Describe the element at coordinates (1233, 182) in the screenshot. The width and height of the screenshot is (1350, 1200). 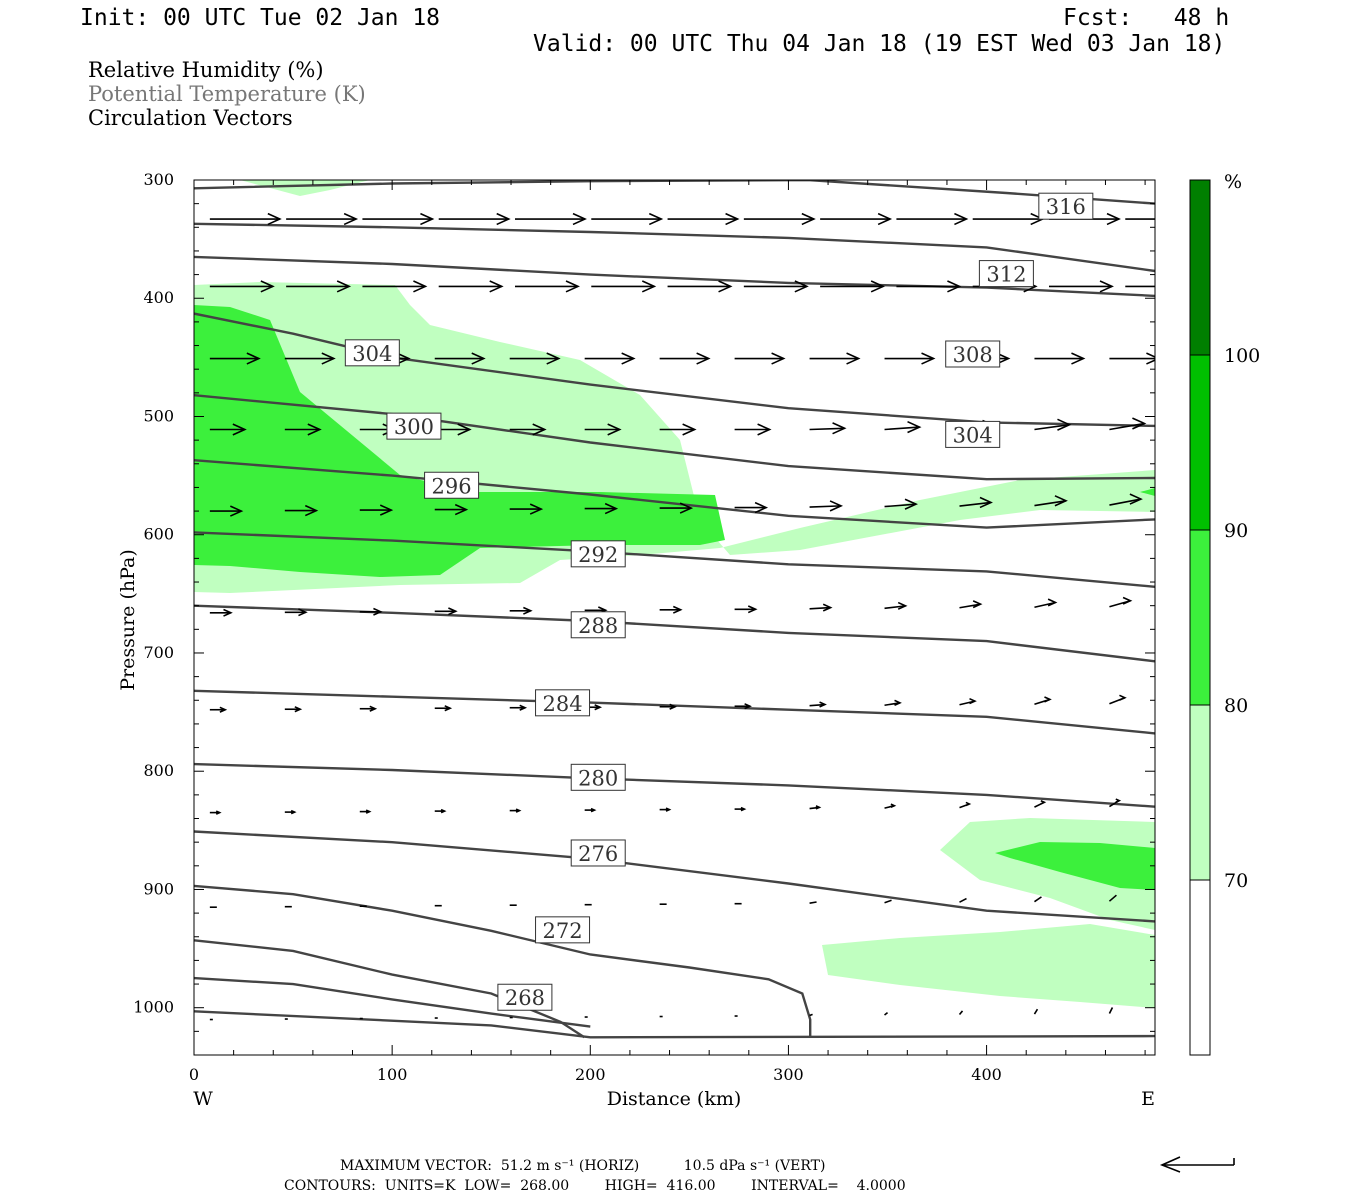
I see `colorbar-unit: %` at that location.